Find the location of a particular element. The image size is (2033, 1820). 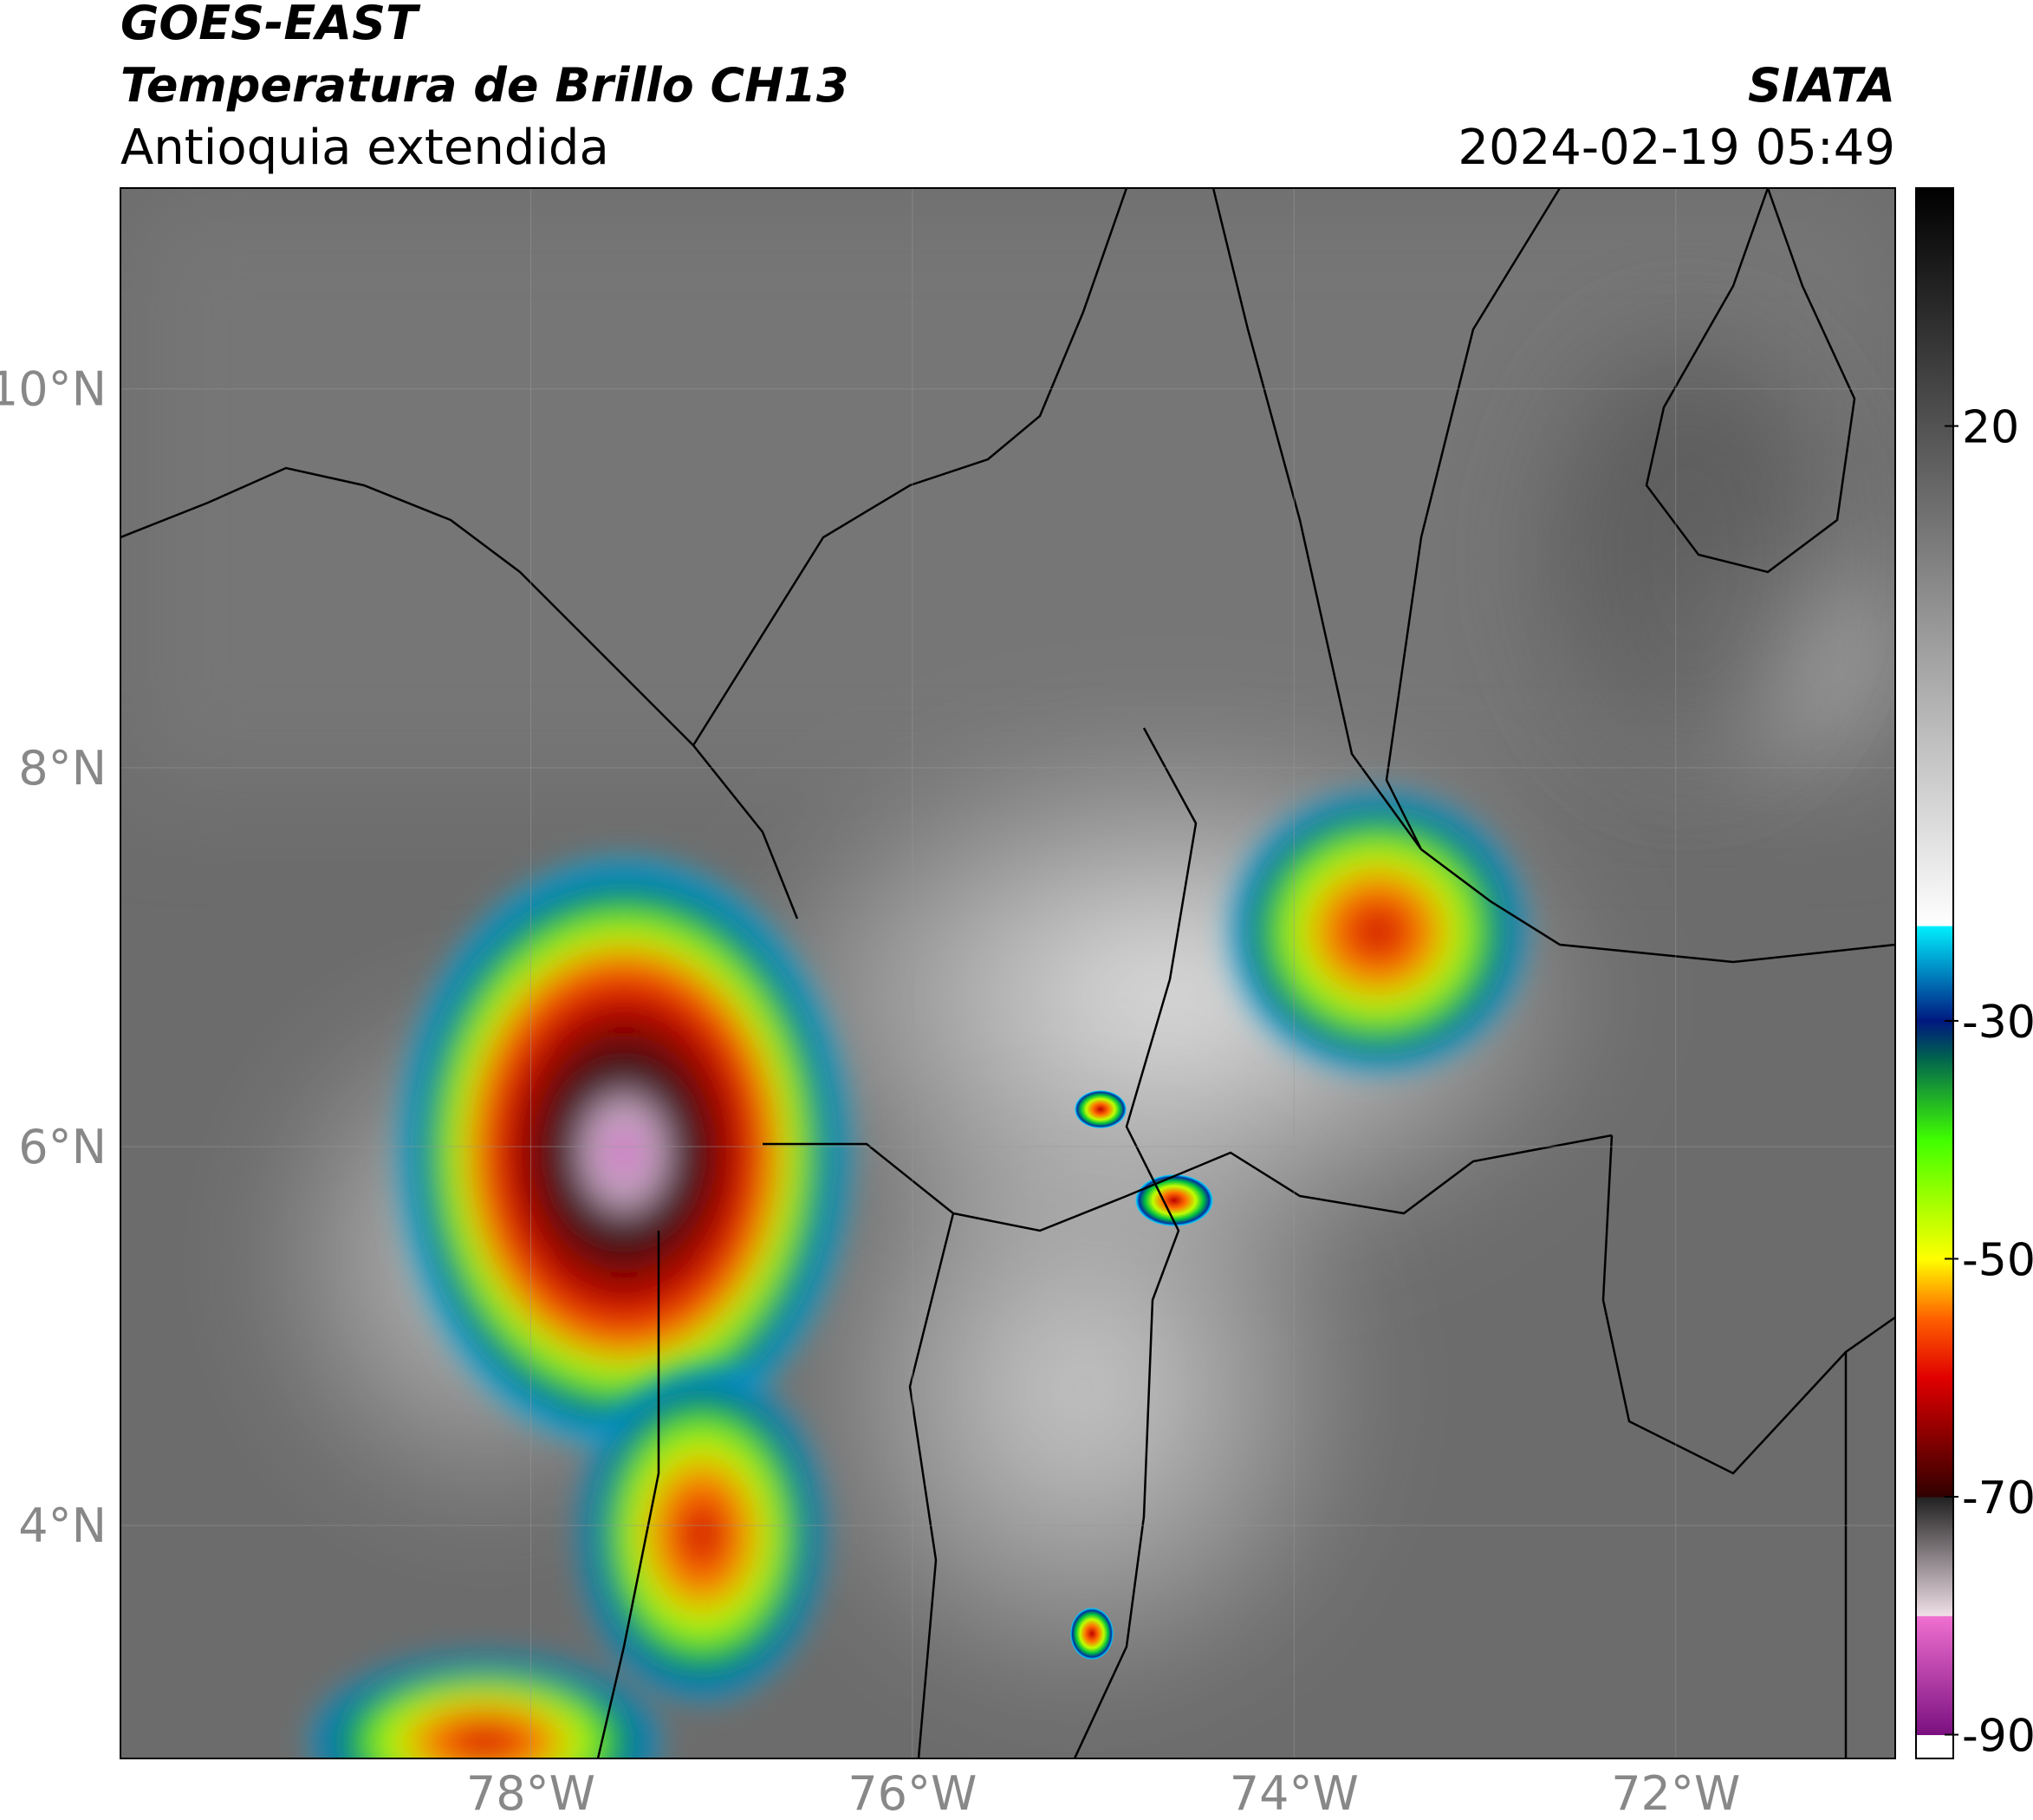

datetime: 2024-02-19 05:49 is located at coordinates (1676, 148).